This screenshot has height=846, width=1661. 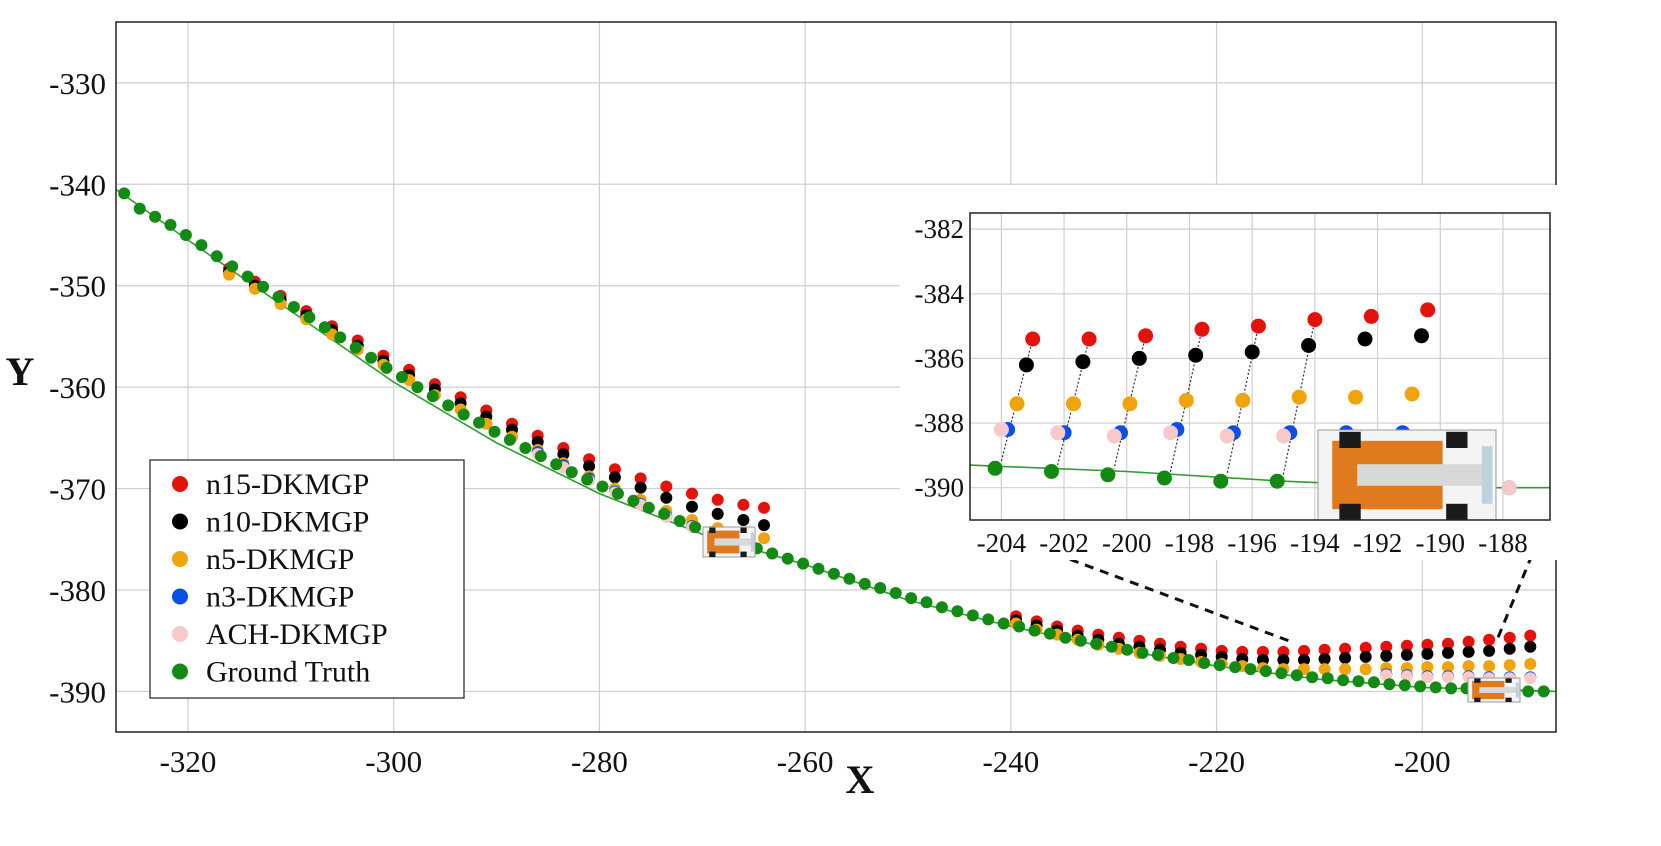 What do you see at coordinates (1260, 366) in the screenshot?
I see `inset-plot-frame` at bounding box center [1260, 366].